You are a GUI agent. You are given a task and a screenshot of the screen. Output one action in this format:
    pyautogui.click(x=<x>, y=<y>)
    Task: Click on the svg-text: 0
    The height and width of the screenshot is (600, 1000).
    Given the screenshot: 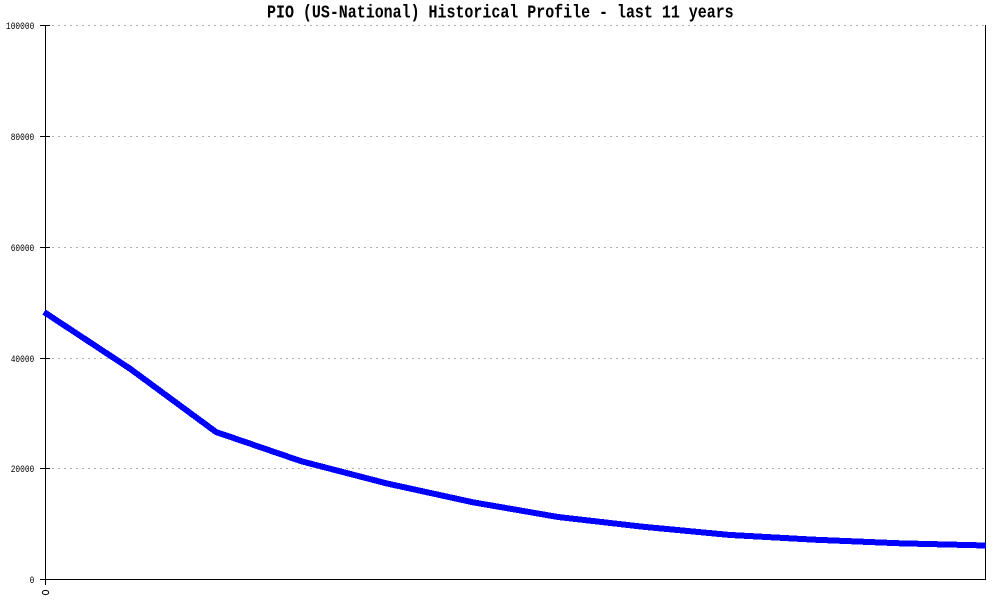 What is the action you would take?
    pyautogui.click(x=32, y=580)
    